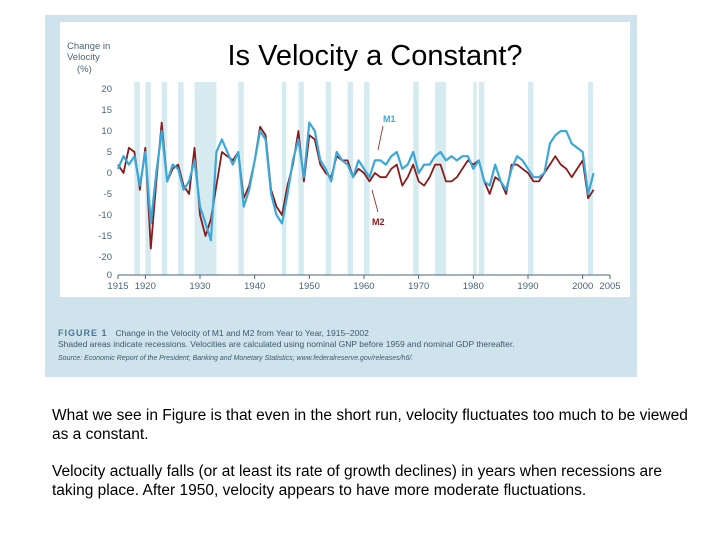  Describe the element at coordinates (105, 236) in the screenshot. I see `y-tick-label: -15` at that location.